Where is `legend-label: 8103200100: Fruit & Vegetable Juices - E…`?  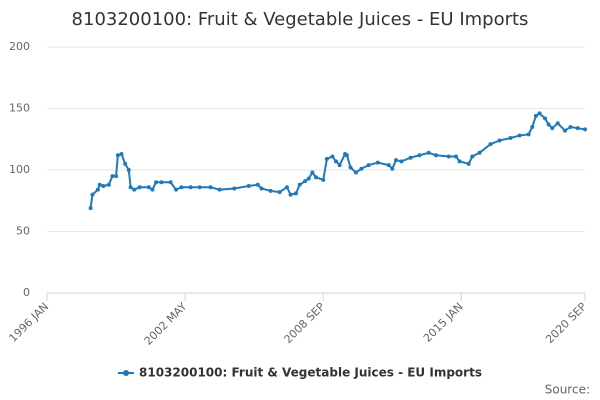 legend-label: 8103200100: Fruit & Vegetable Juices - E… is located at coordinates (310, 373).